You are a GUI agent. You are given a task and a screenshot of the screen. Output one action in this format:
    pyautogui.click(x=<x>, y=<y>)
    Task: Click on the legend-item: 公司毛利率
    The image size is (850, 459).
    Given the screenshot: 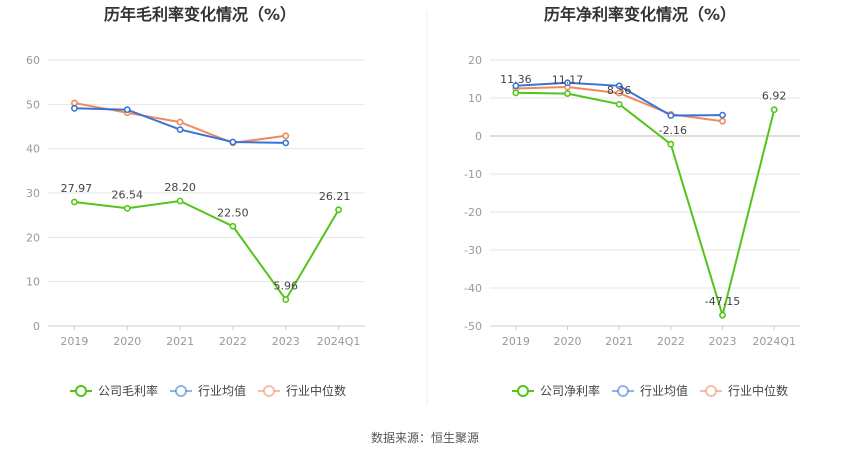 What is the action you would take?
    pyautogui.click(x=114, y=390)
    